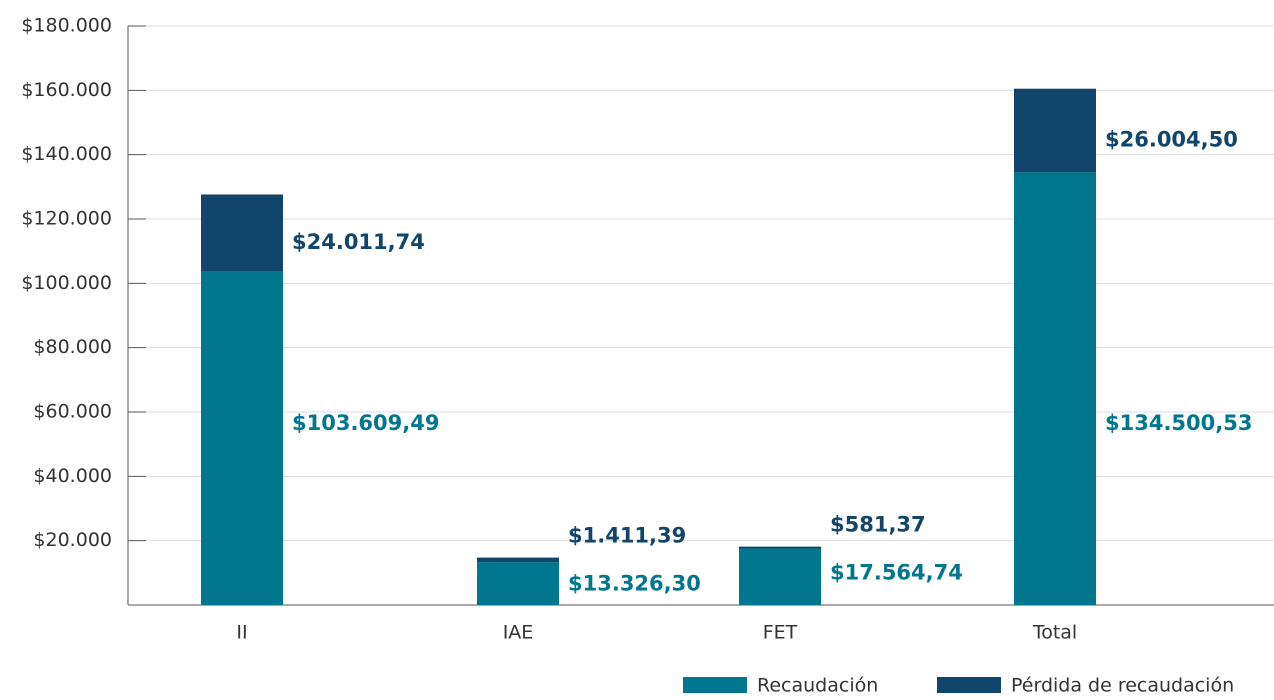 This screenshot has height=700, width=1274. I want to click on value-label: $13.326,30, so click(634, 584).